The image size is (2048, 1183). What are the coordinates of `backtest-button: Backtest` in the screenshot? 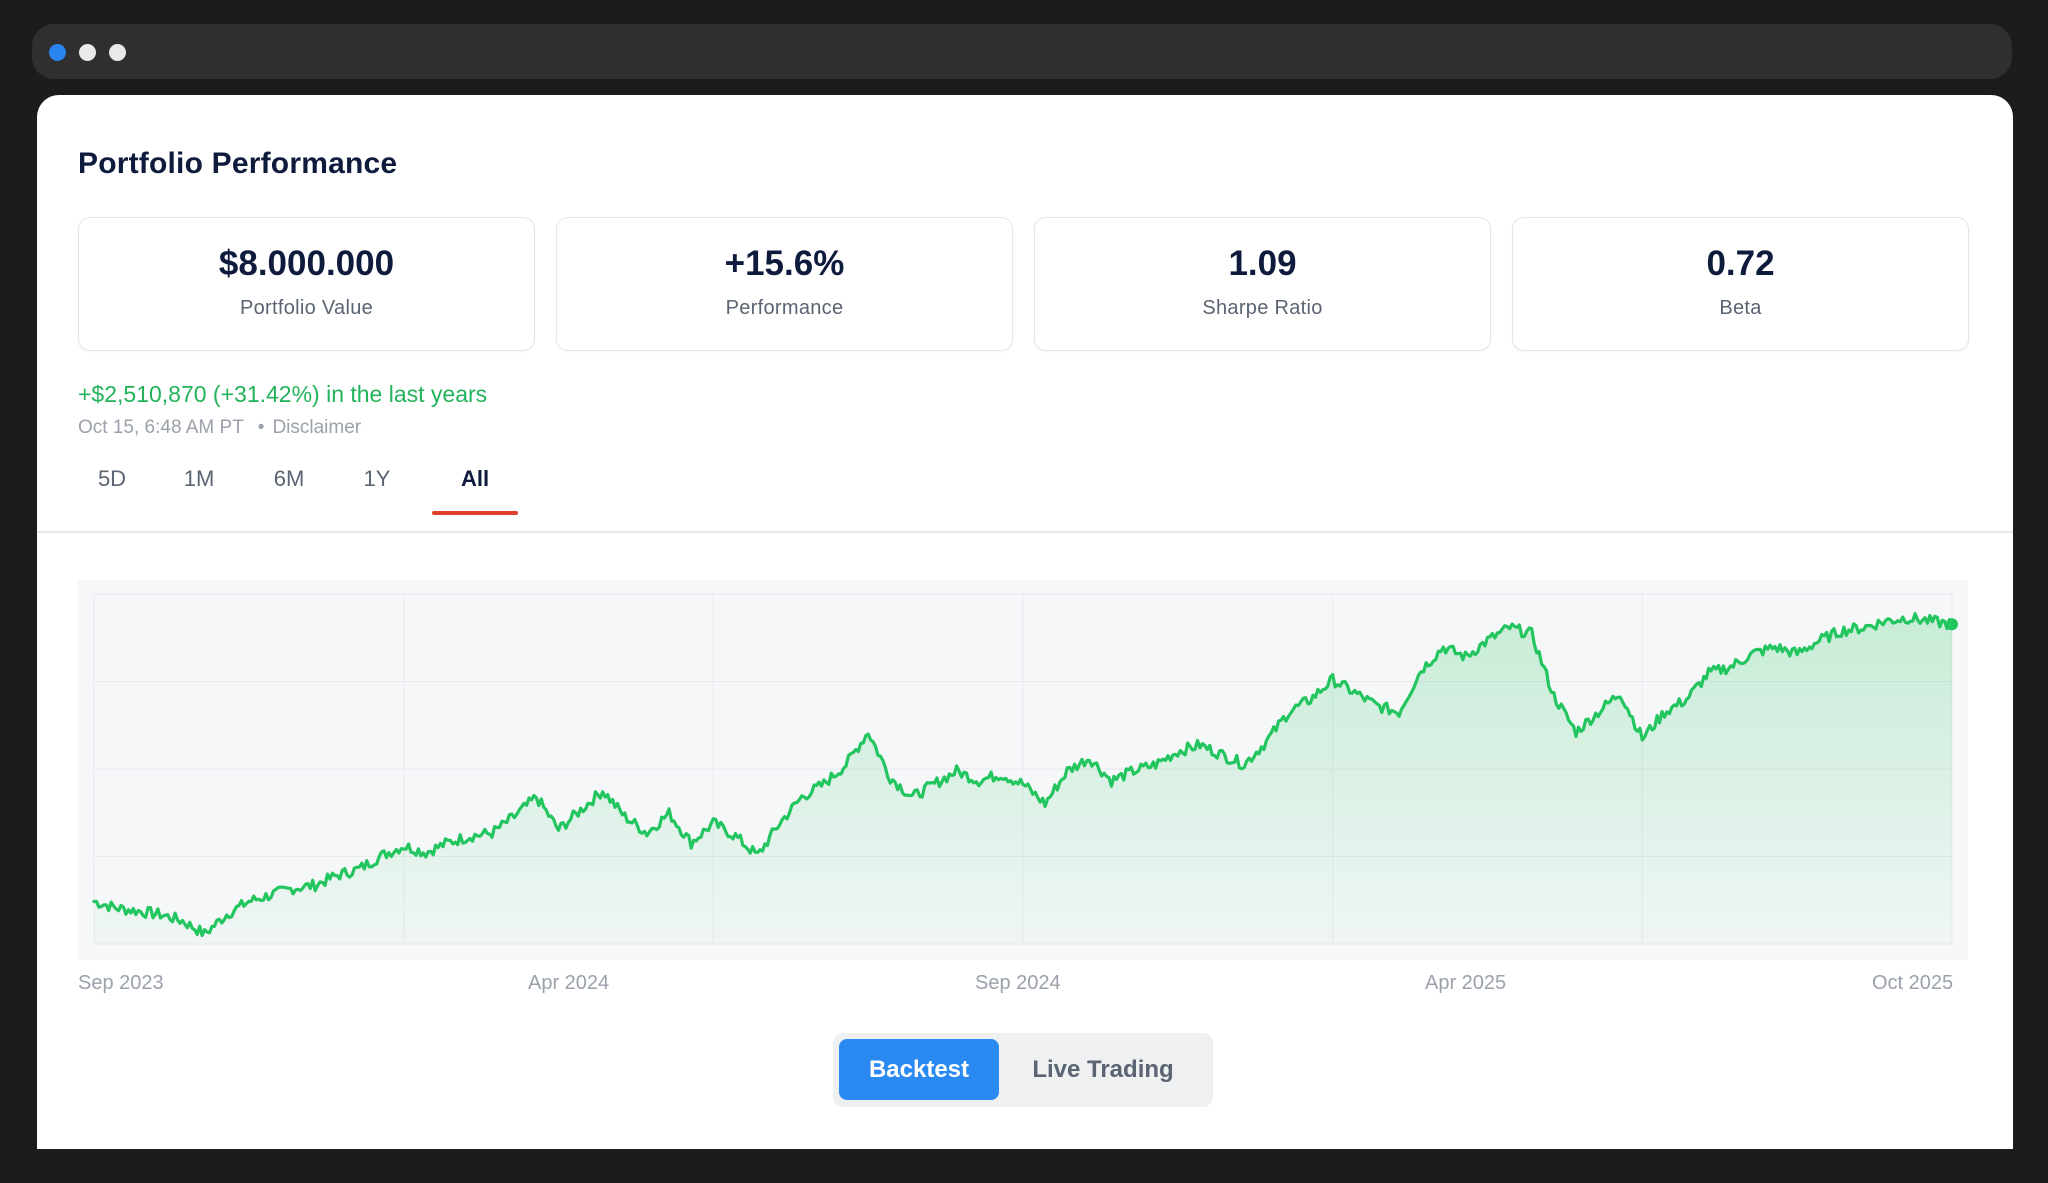 It's located at (919, 1069).